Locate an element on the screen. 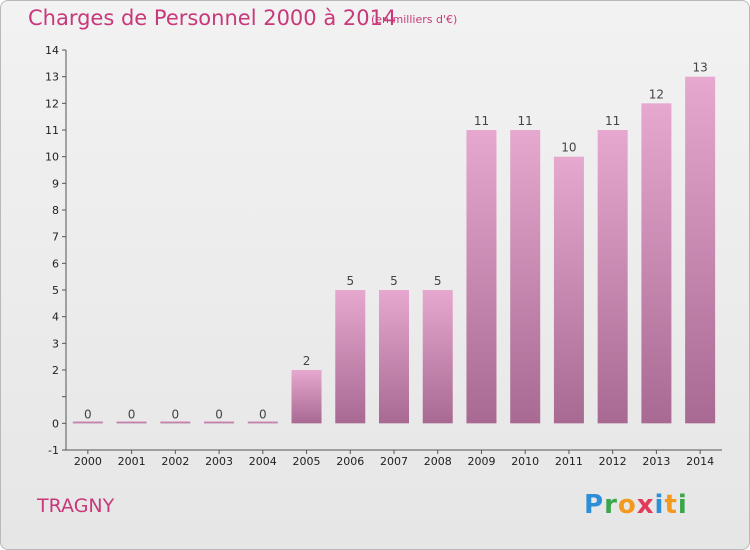 This screenshot has width=750, height=550. x-tick-label: 2013 is located at coordinates (656, 461).